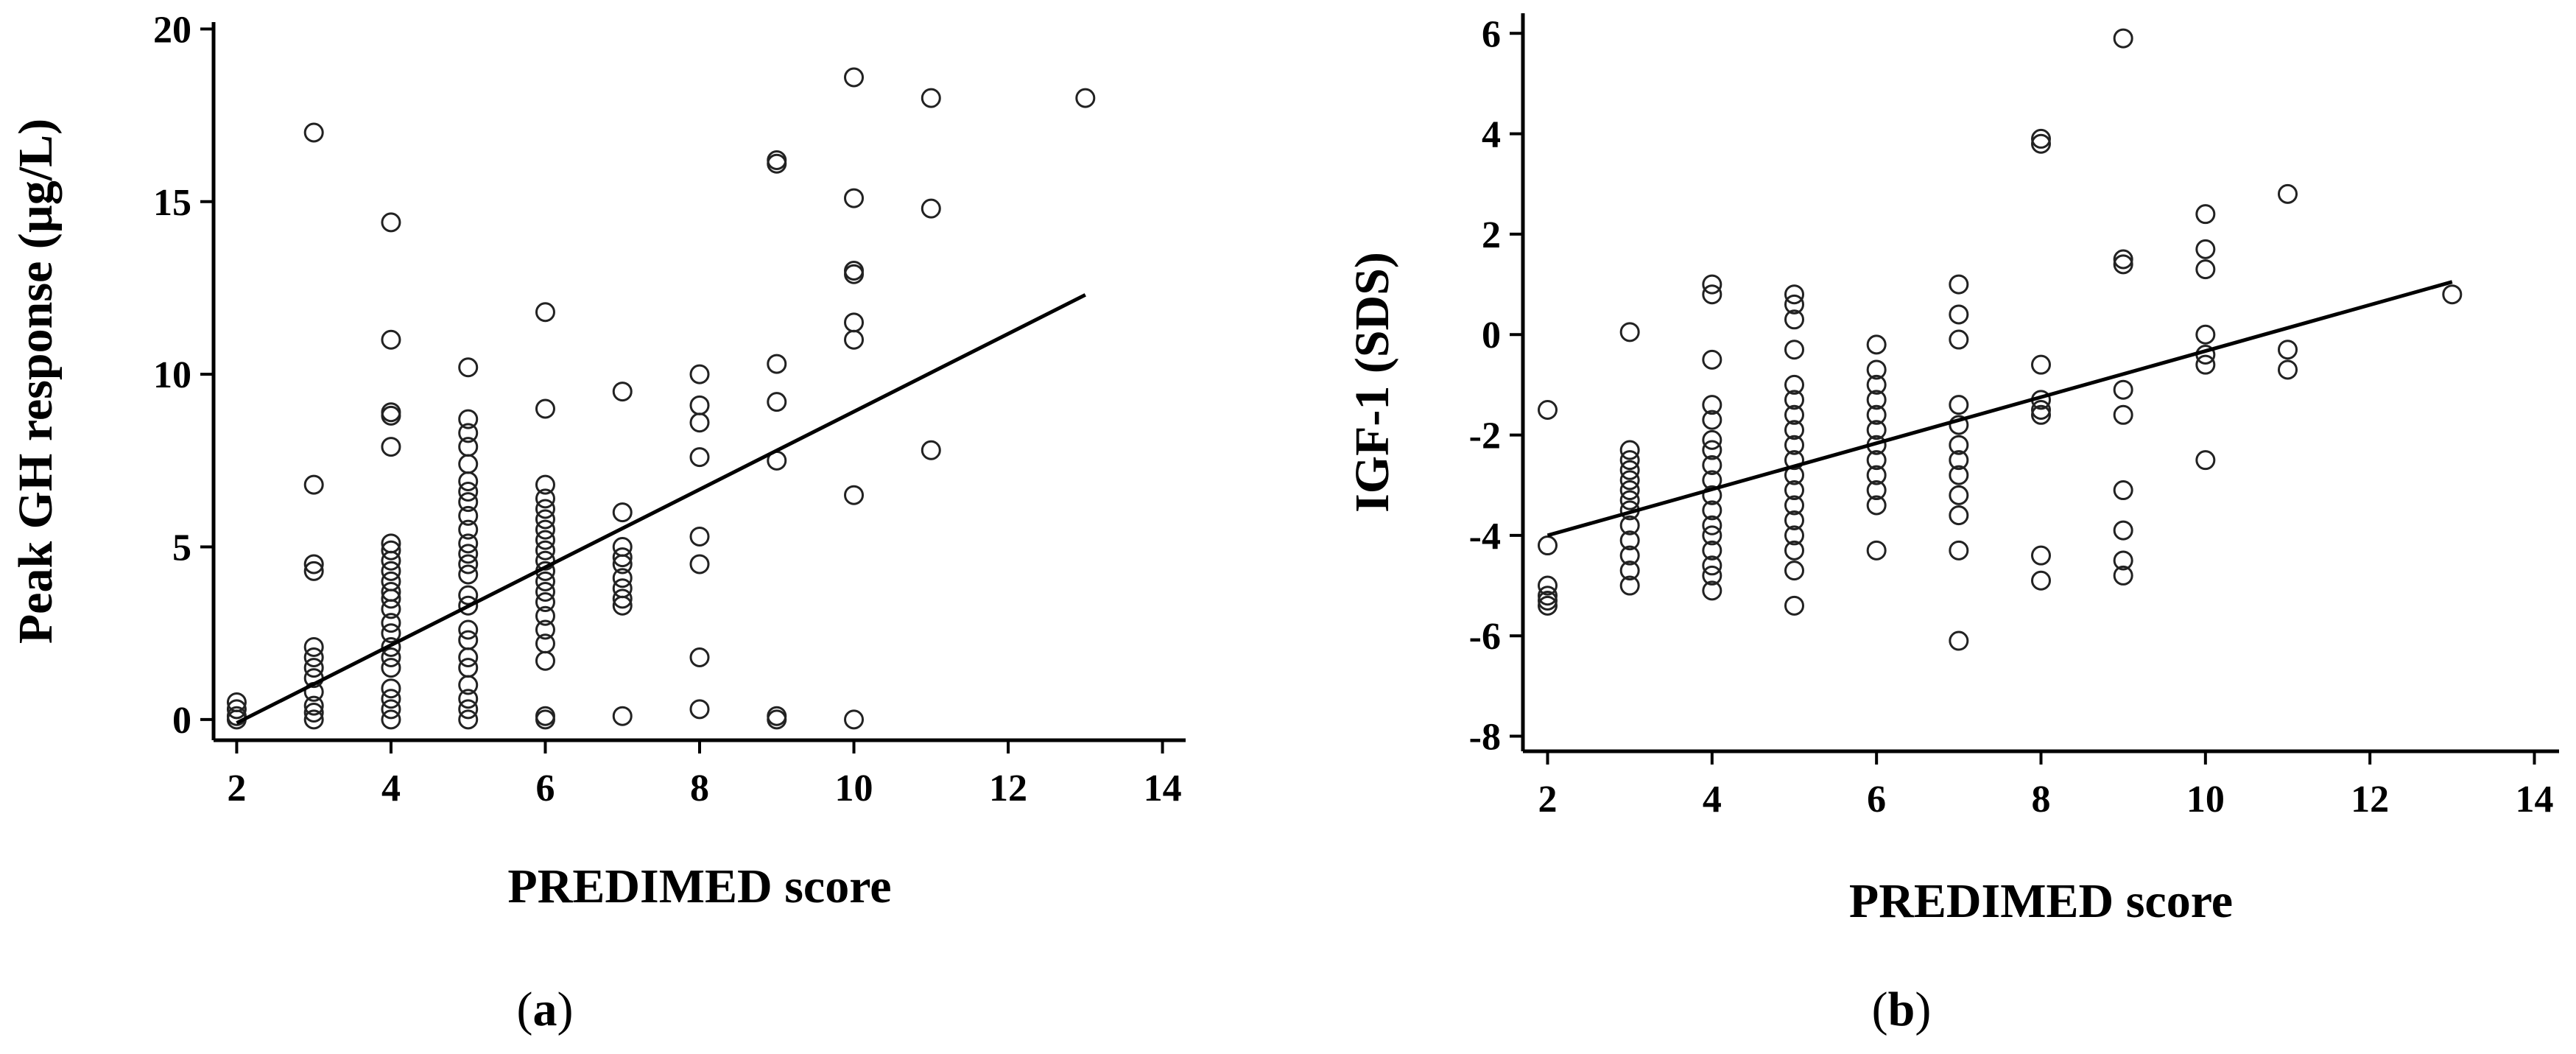  I want to click on y-axis-label: IGF-1 (SDS), so click(1372, 382).